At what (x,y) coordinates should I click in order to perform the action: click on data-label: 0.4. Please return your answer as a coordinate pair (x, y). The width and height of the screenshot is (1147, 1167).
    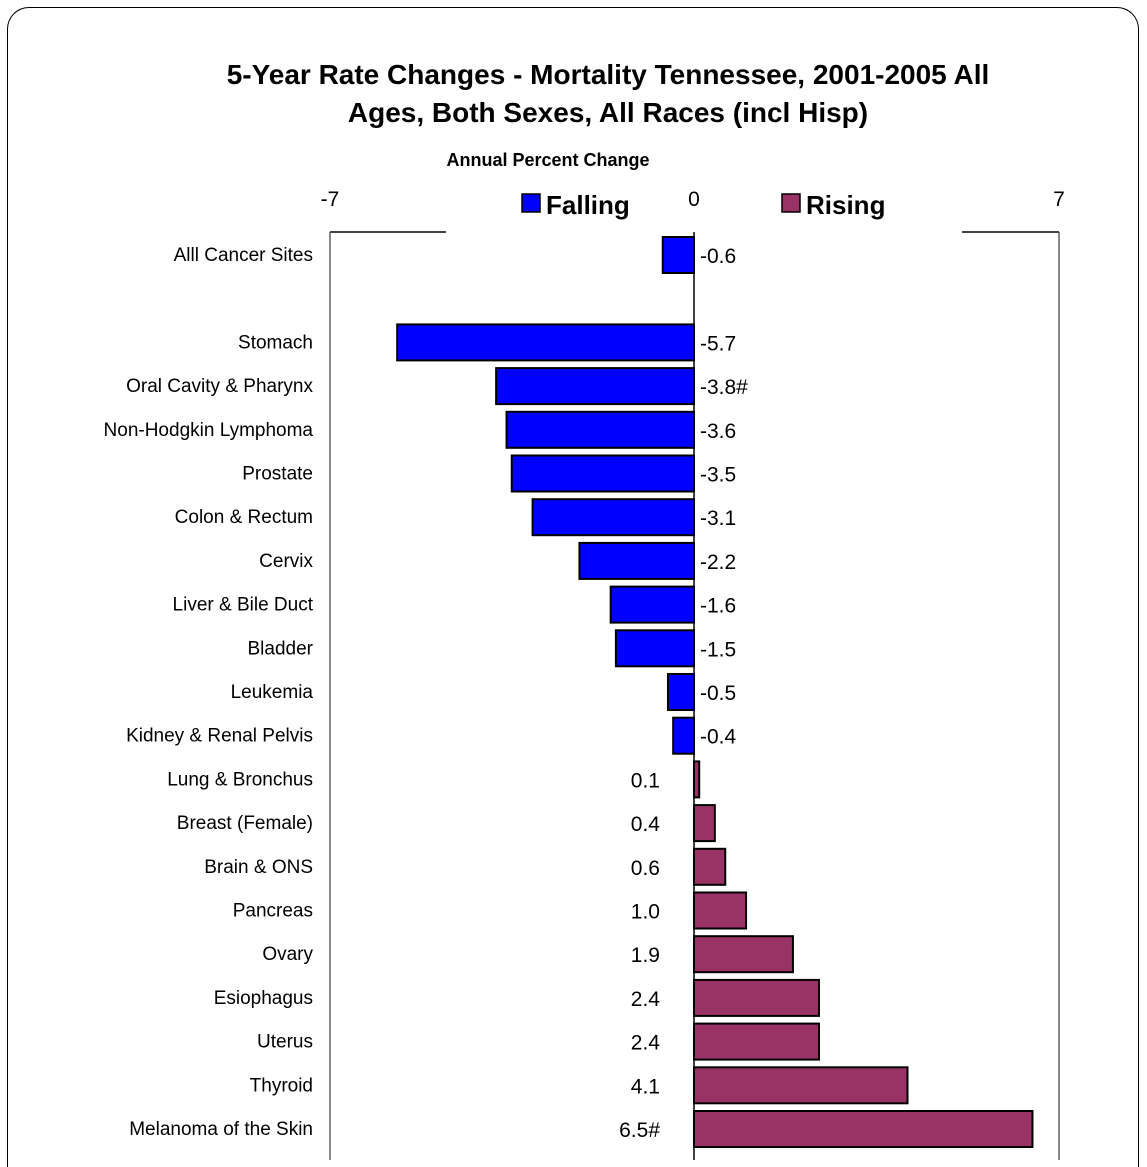
    Looking at the image, I should click on (646, 824).